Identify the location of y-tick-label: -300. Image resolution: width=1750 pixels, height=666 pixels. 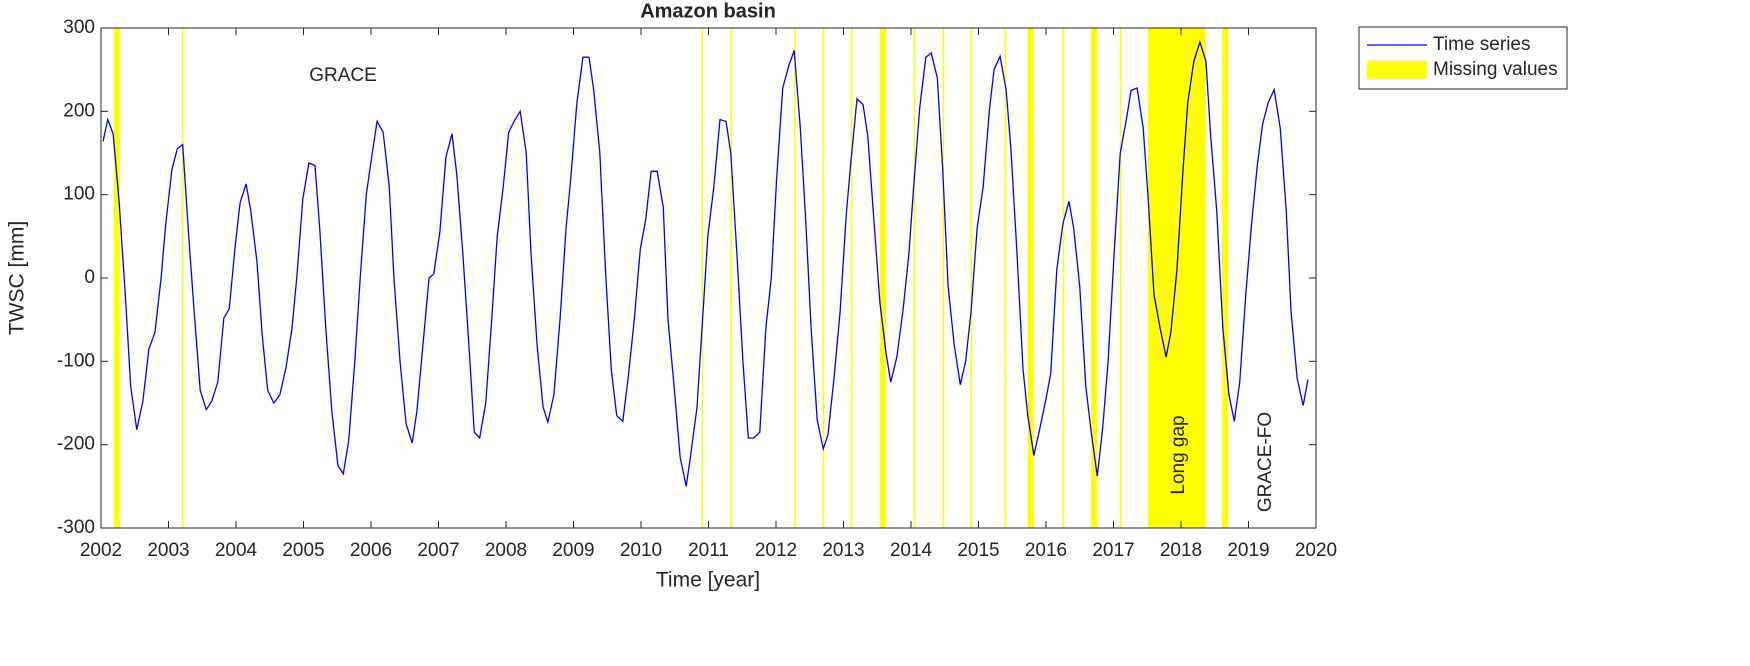
(76, 527).